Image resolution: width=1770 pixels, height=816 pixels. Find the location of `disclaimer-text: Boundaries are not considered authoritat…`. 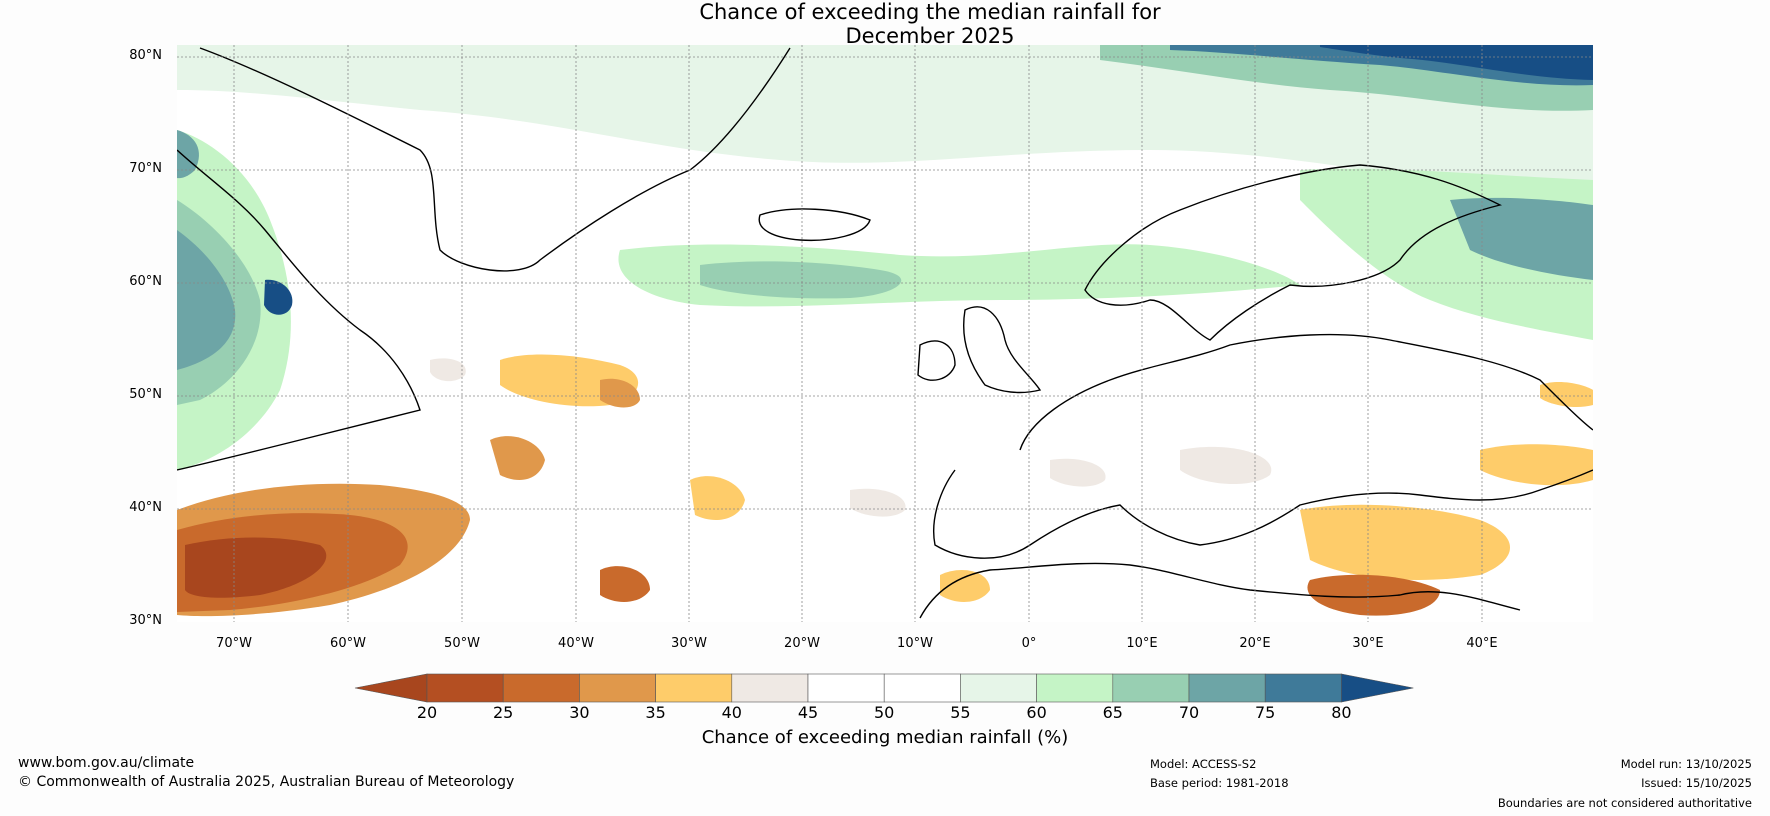

disclaimer-text: Boundaries are not considered authoritat… is located at coordinates (1624, 803).